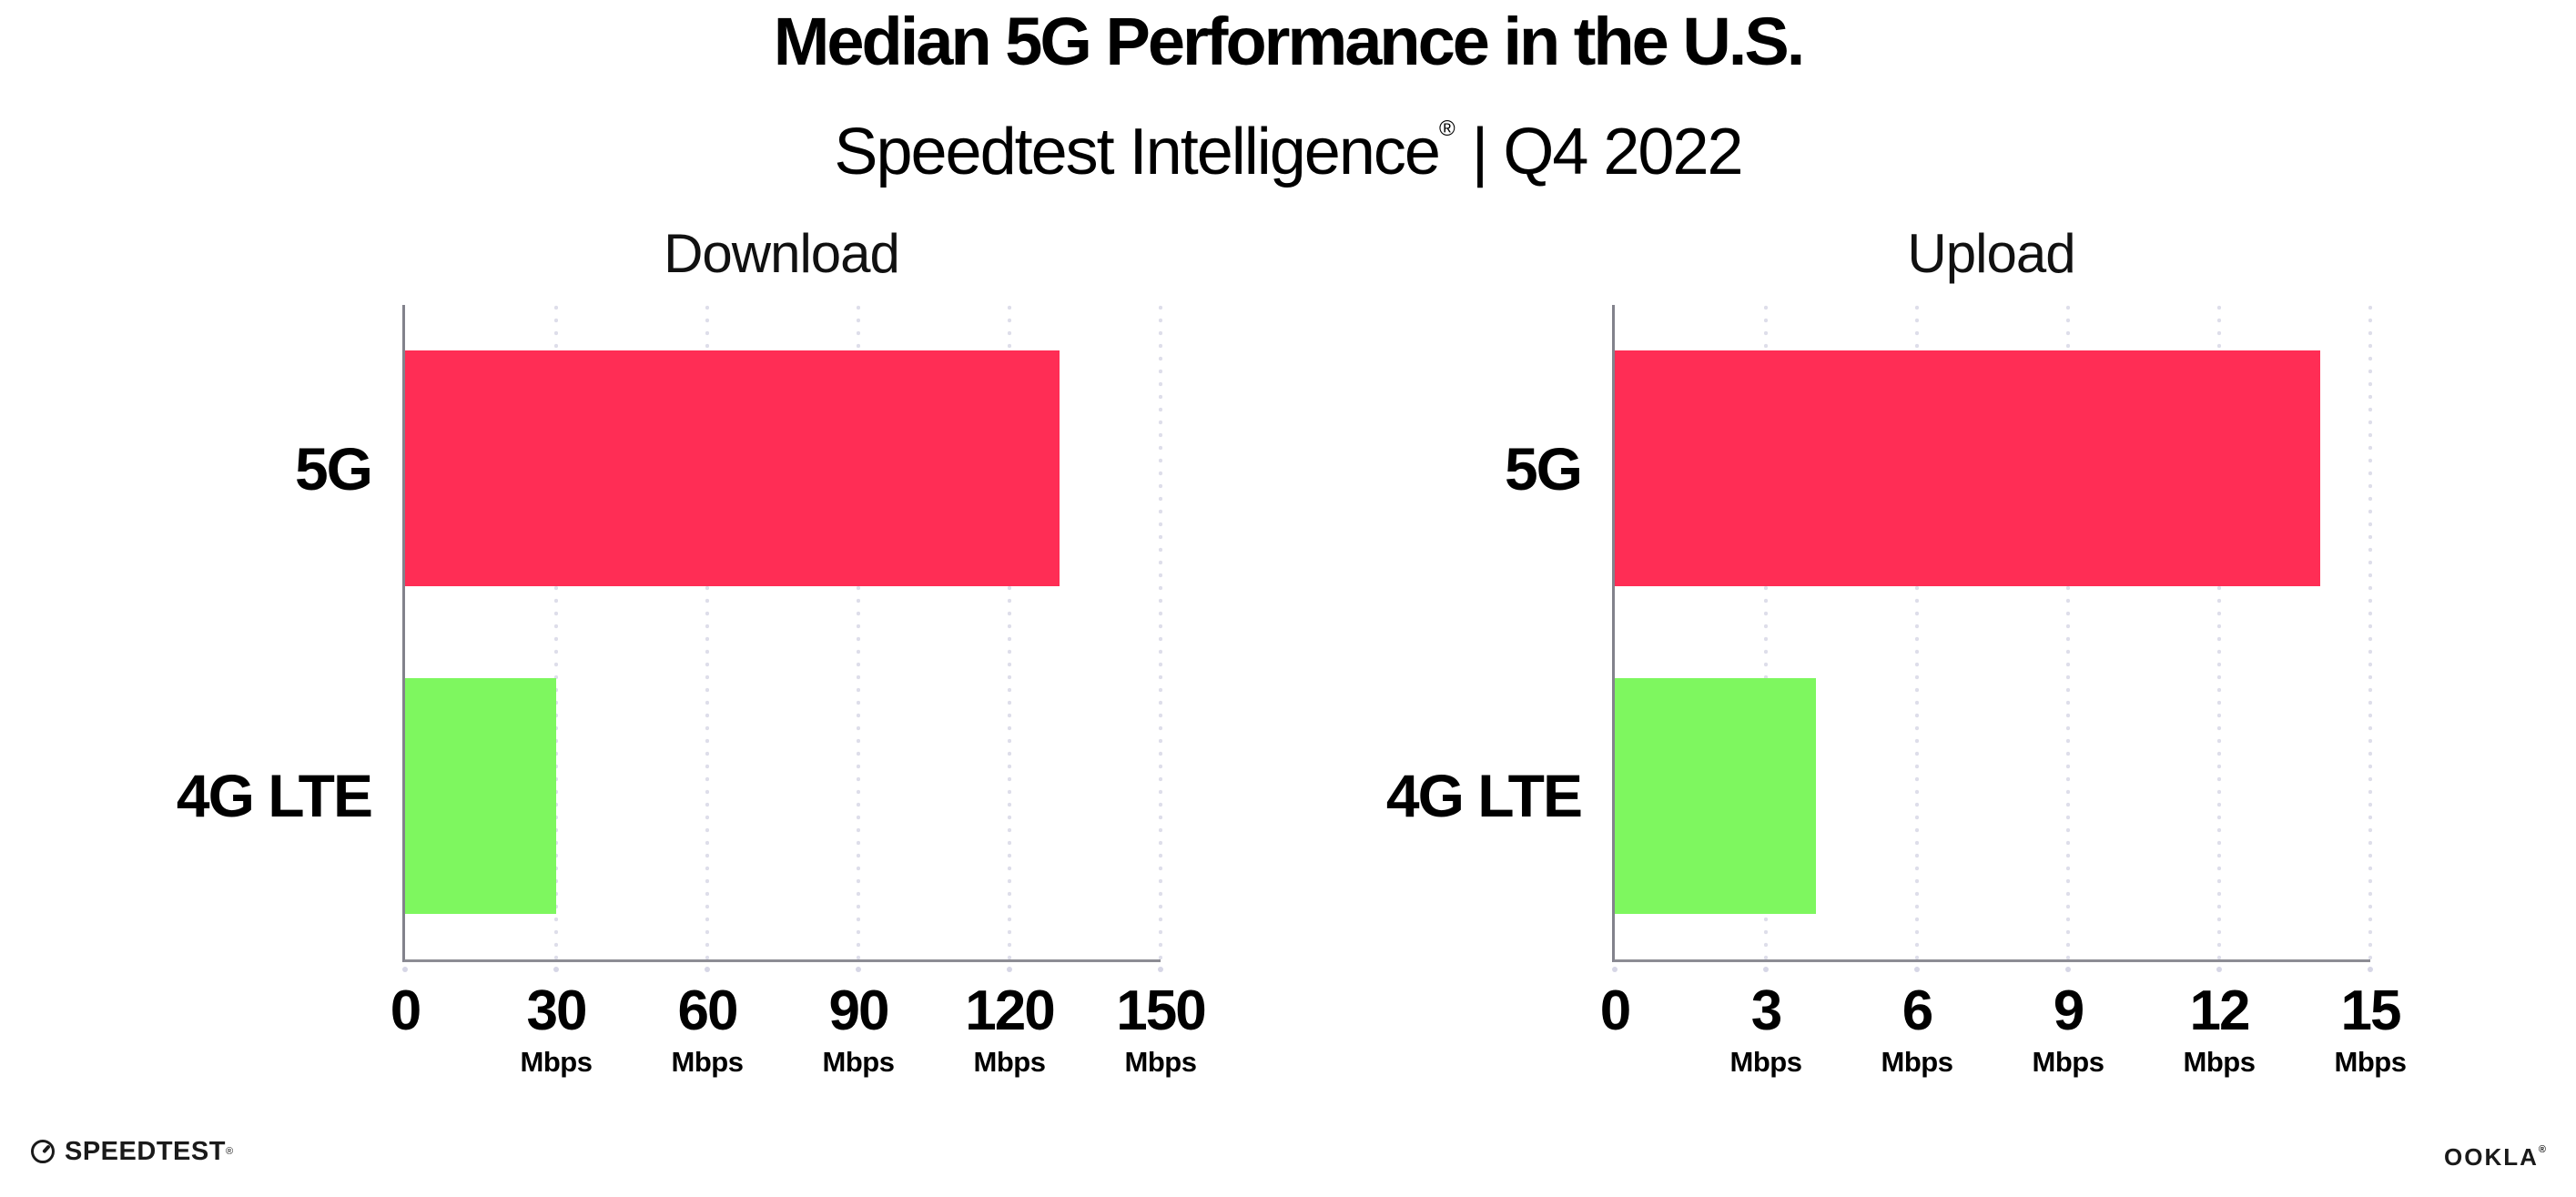 This screenshot has height=1197, width=2576. I want to click on x-tick-value: 30, so click(557, 1011).